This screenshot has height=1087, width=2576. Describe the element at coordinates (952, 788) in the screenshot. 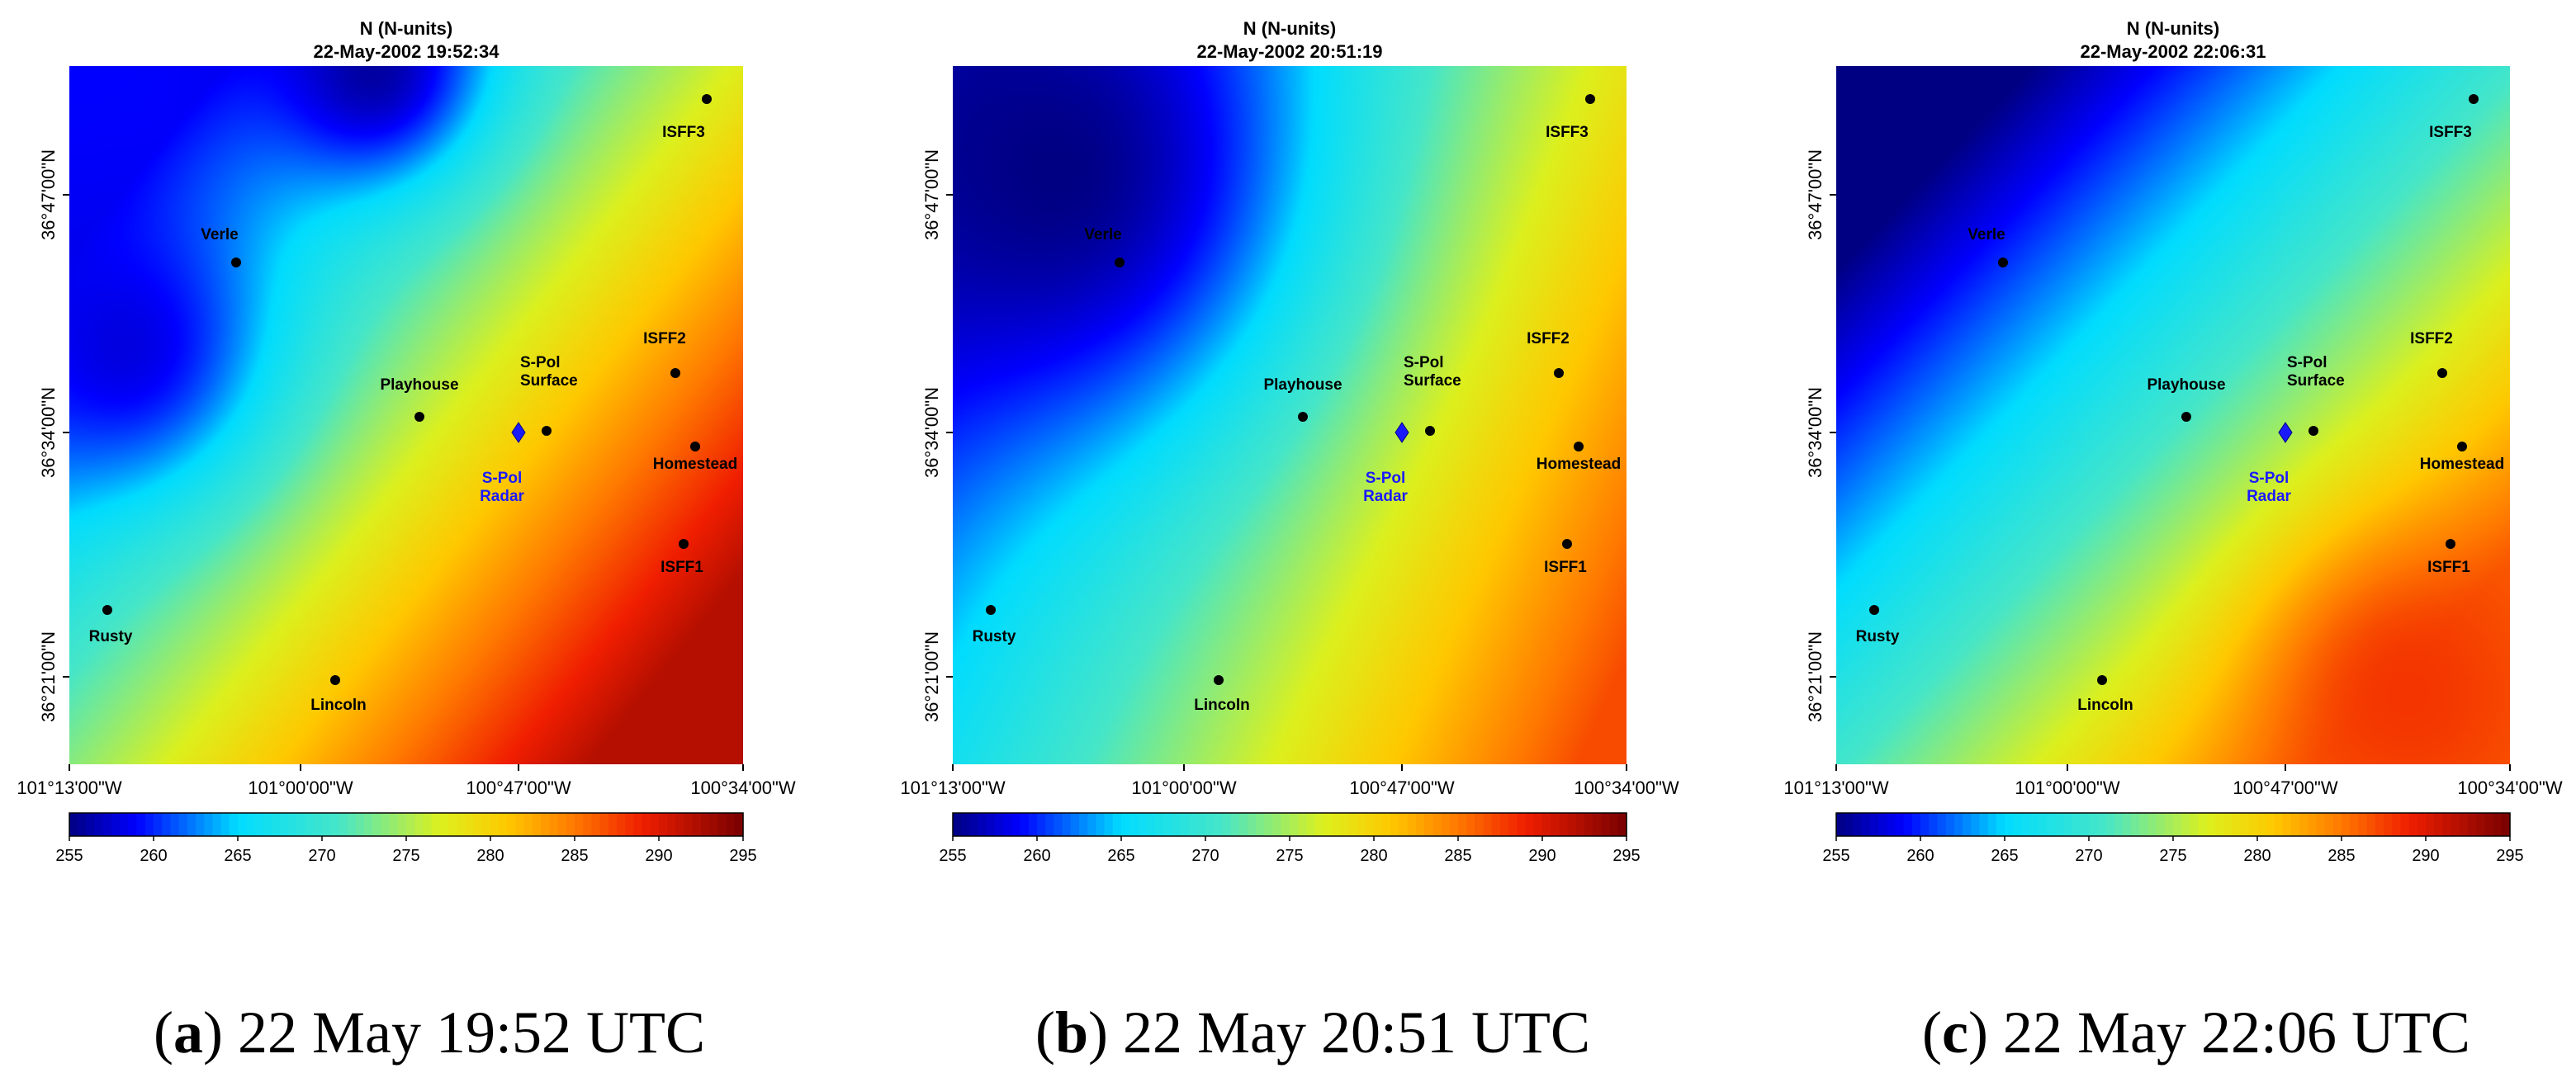

I see `x-tick-label: 101°13'00"W` at that location.